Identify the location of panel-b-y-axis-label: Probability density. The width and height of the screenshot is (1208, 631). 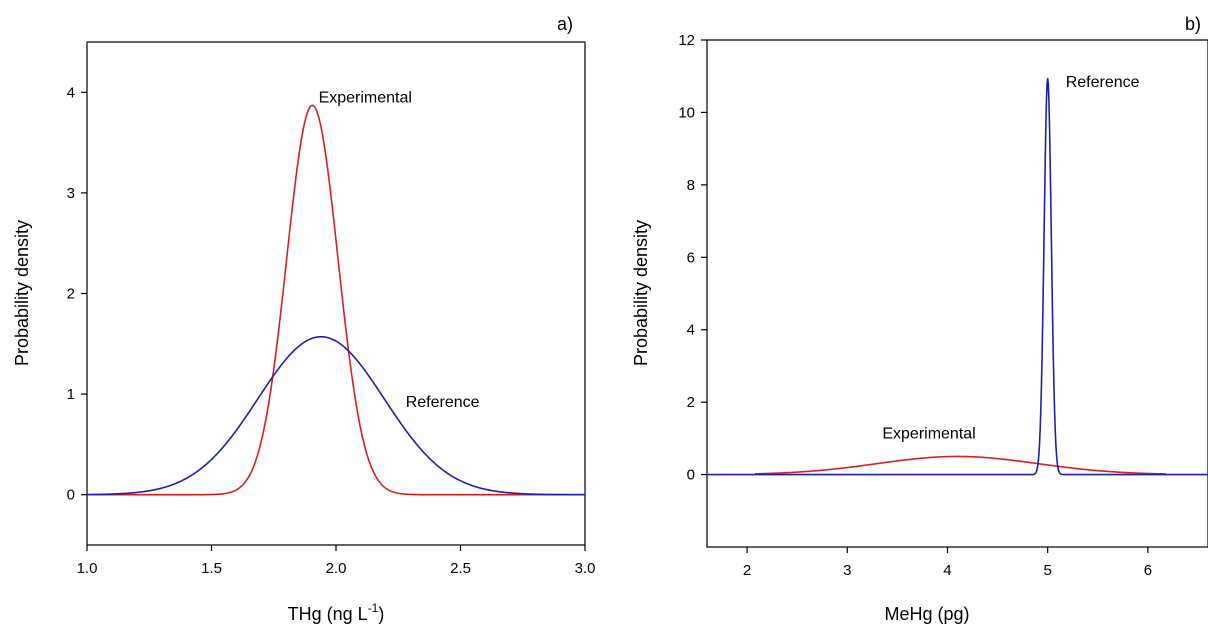
(641, 293).